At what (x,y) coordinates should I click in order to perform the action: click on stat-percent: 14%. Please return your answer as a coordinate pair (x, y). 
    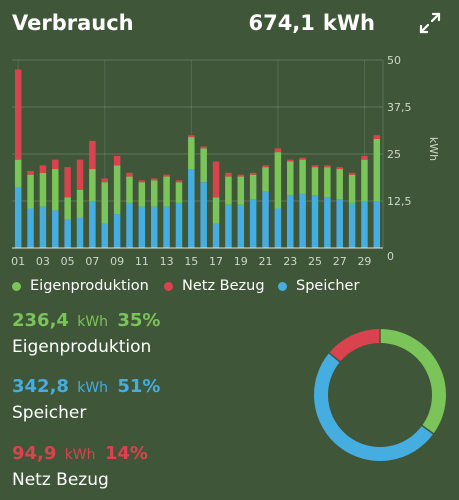
    Looking at the image, I should click on (126, 453).